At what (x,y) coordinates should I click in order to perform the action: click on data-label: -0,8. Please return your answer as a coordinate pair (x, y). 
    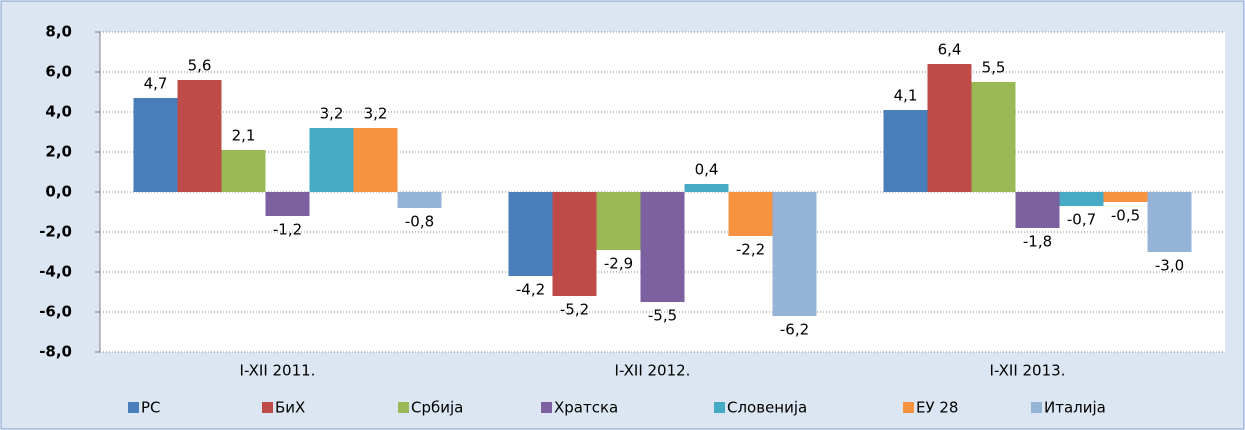
    Looking at the image, I should click on (419, 222).